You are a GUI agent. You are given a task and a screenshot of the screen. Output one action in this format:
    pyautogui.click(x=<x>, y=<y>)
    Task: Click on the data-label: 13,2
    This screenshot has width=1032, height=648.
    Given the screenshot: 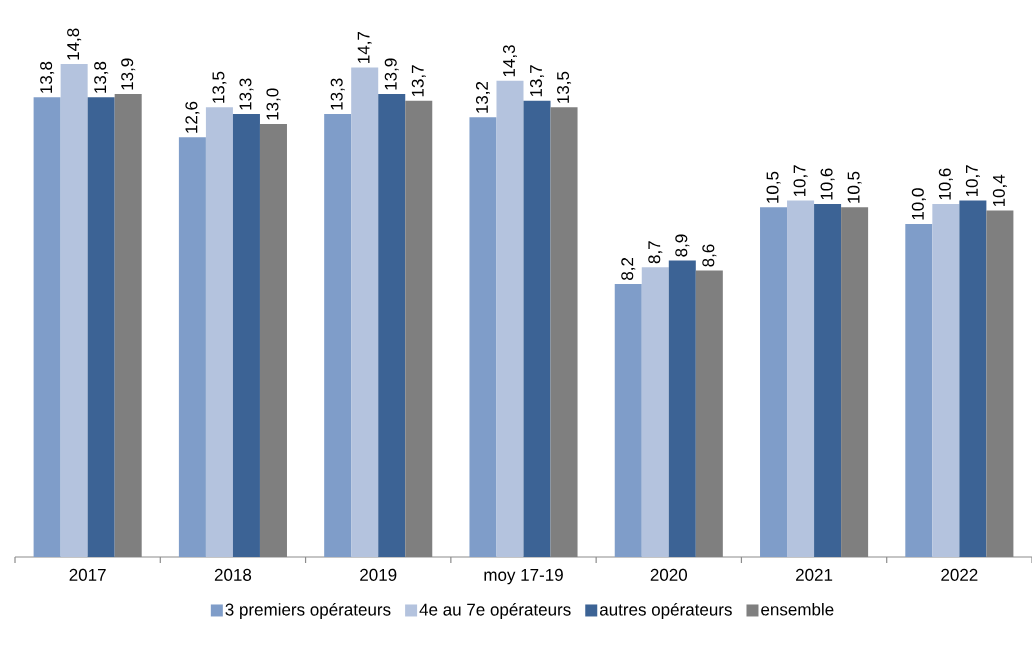 What is the action you would take?
    pyautogui.click(x=482, y=97)
    